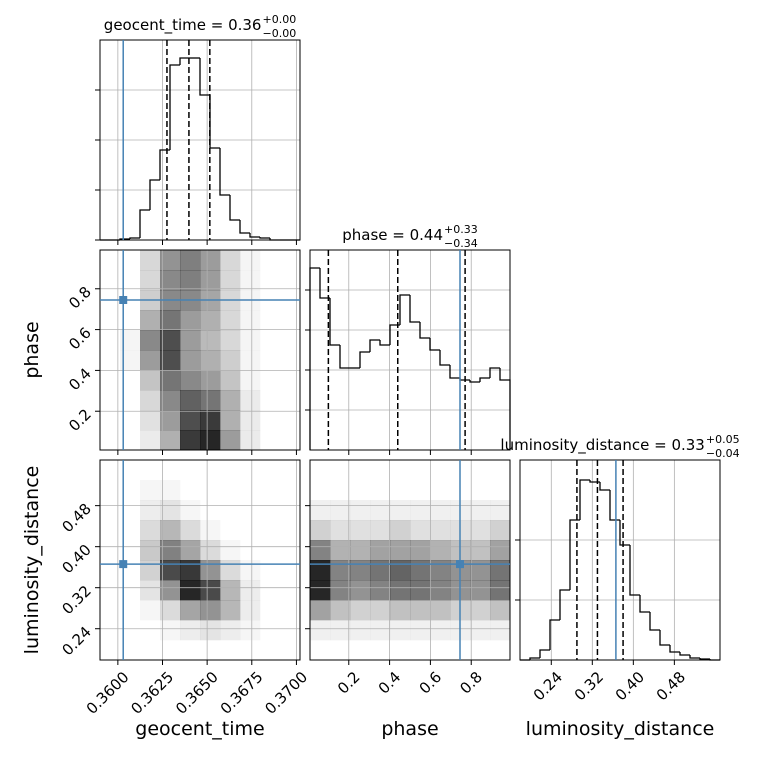 Image resolution: width=760 pixels, height=760 pixels. Describe the element at coordinates (242, 693) in the screenshot. I see `x-tick-label: 0.3675` at that location.